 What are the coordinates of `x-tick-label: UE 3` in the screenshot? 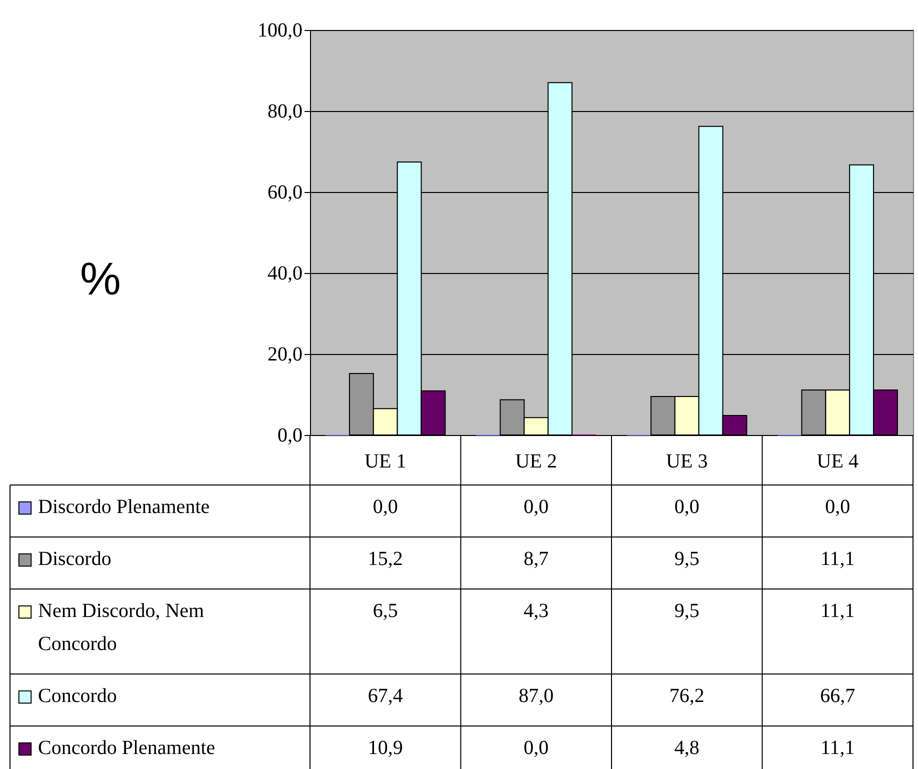 It's located at (687, 461).